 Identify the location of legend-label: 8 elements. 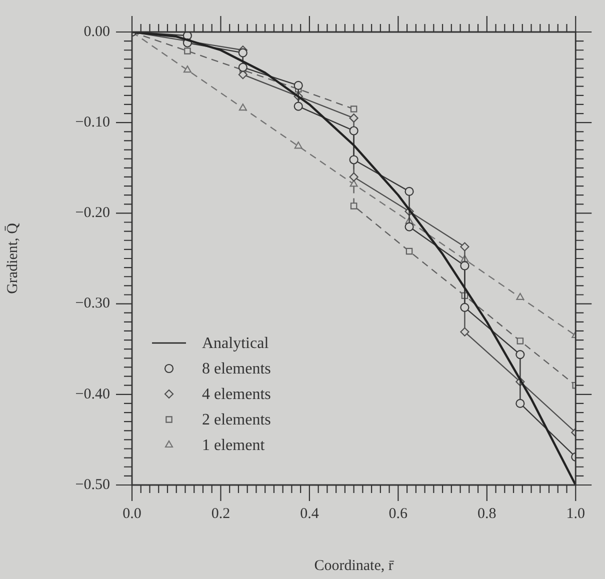
(236, 369).